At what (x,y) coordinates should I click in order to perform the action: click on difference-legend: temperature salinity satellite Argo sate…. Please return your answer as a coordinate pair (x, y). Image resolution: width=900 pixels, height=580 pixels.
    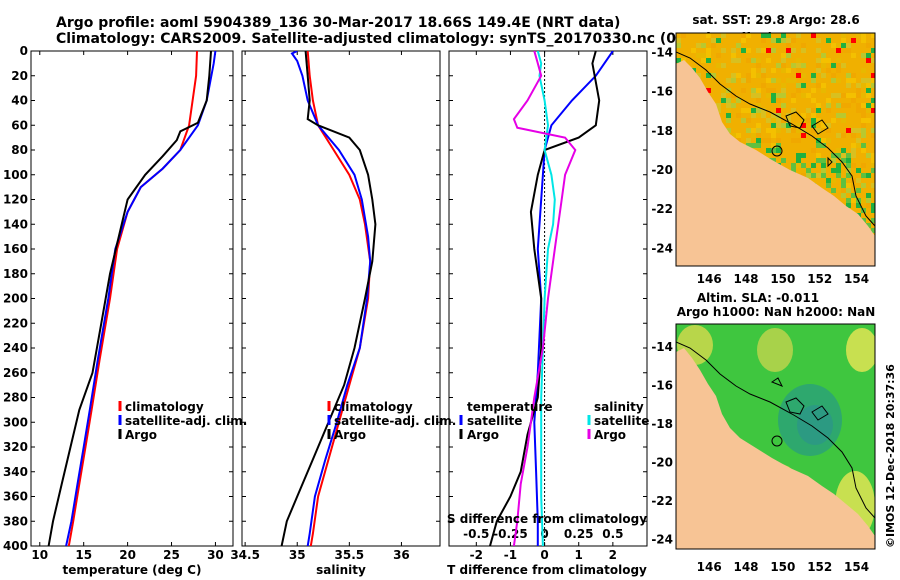
    Looking at the image, I should click on (554, 421).